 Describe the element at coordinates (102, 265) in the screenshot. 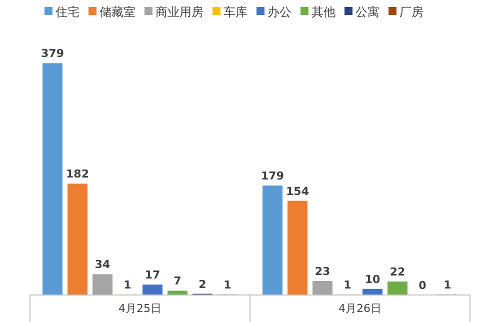

I see `data-label: 34` at that location.